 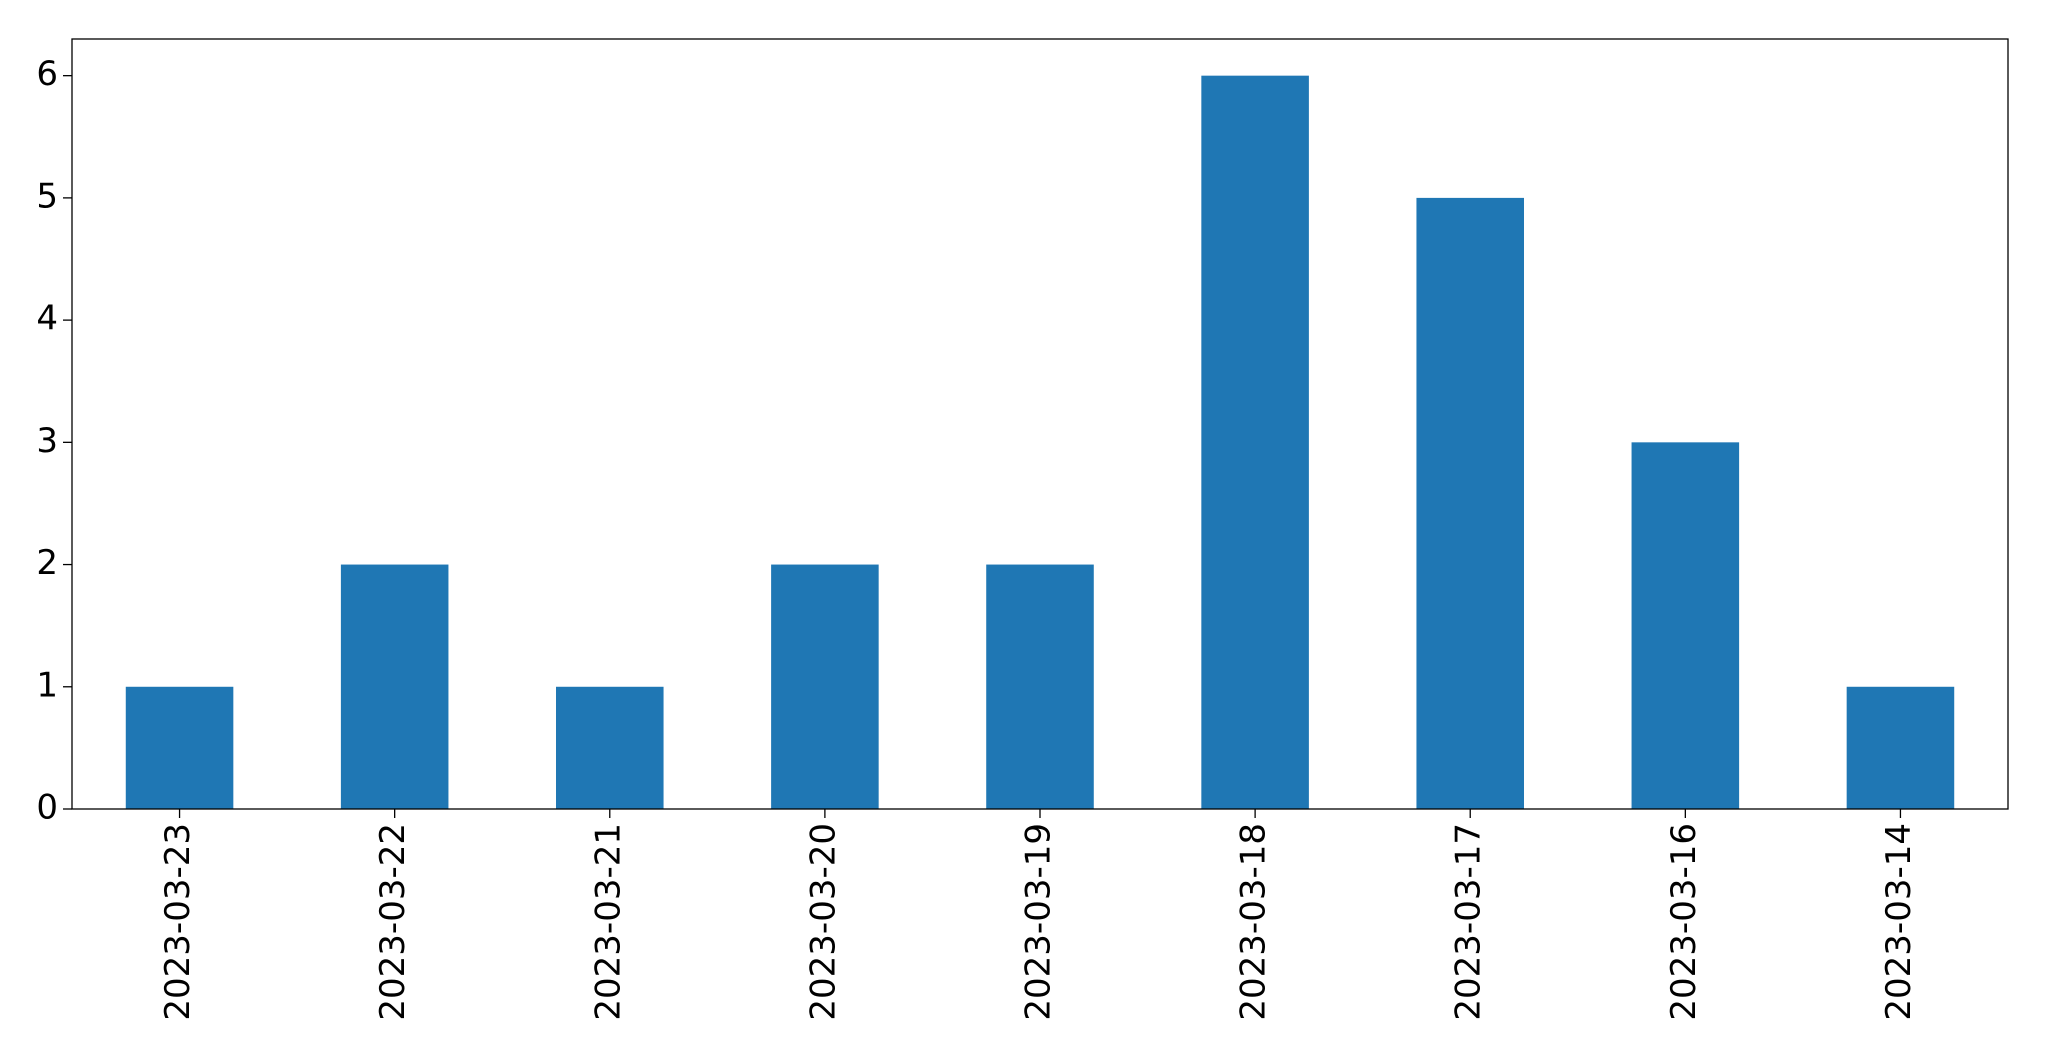 I want to click on x-tick-label: 2023-03-19, so click(x=1039, y=922).